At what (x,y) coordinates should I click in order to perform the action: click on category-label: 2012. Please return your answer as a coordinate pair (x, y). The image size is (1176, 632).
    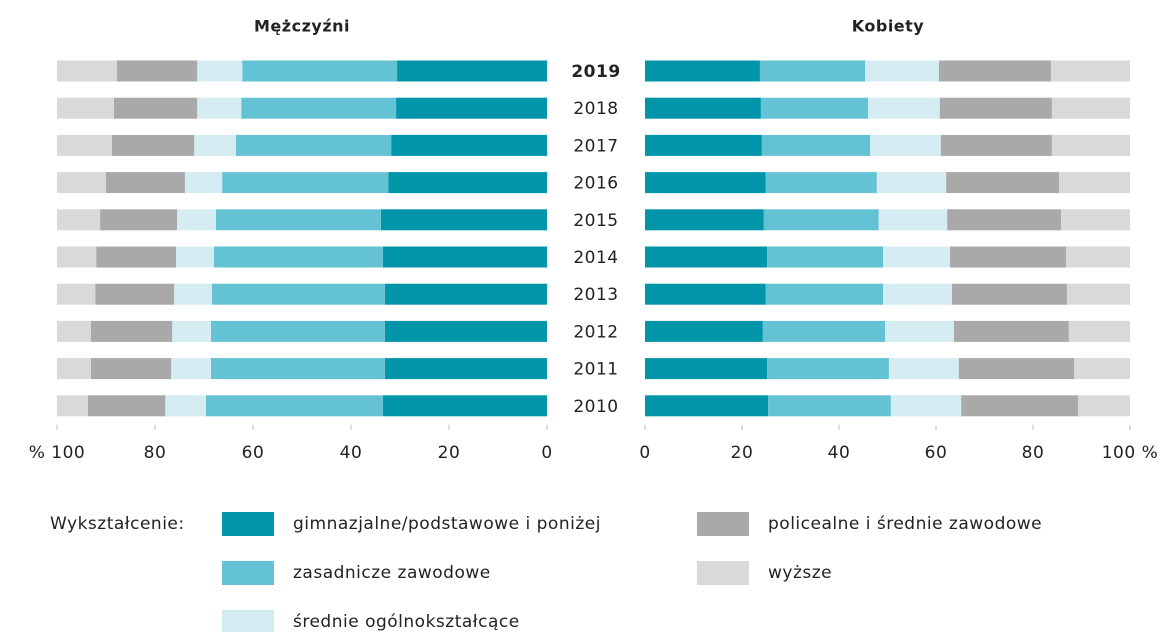
    Looking at the image, I should click on (595, 332).